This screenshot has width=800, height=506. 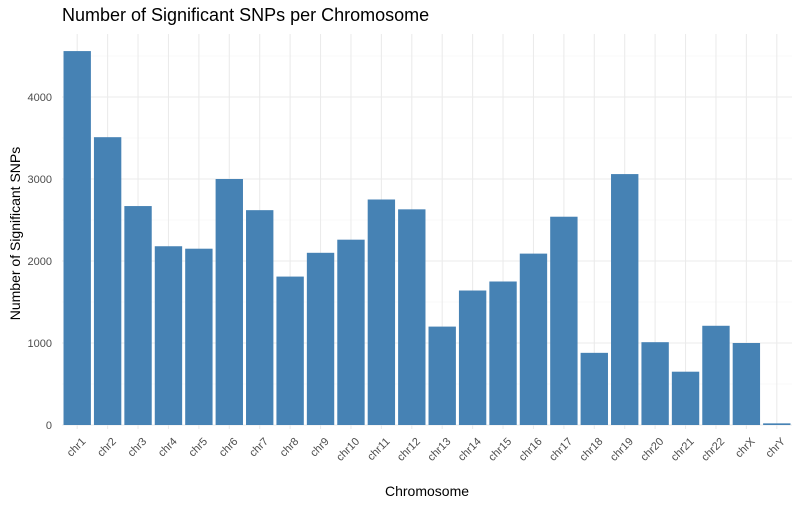 What do you see at coordinates (198, 448) in the screenshot?
I see `x-tick-label: chr5` at bounding box center [198, 448].